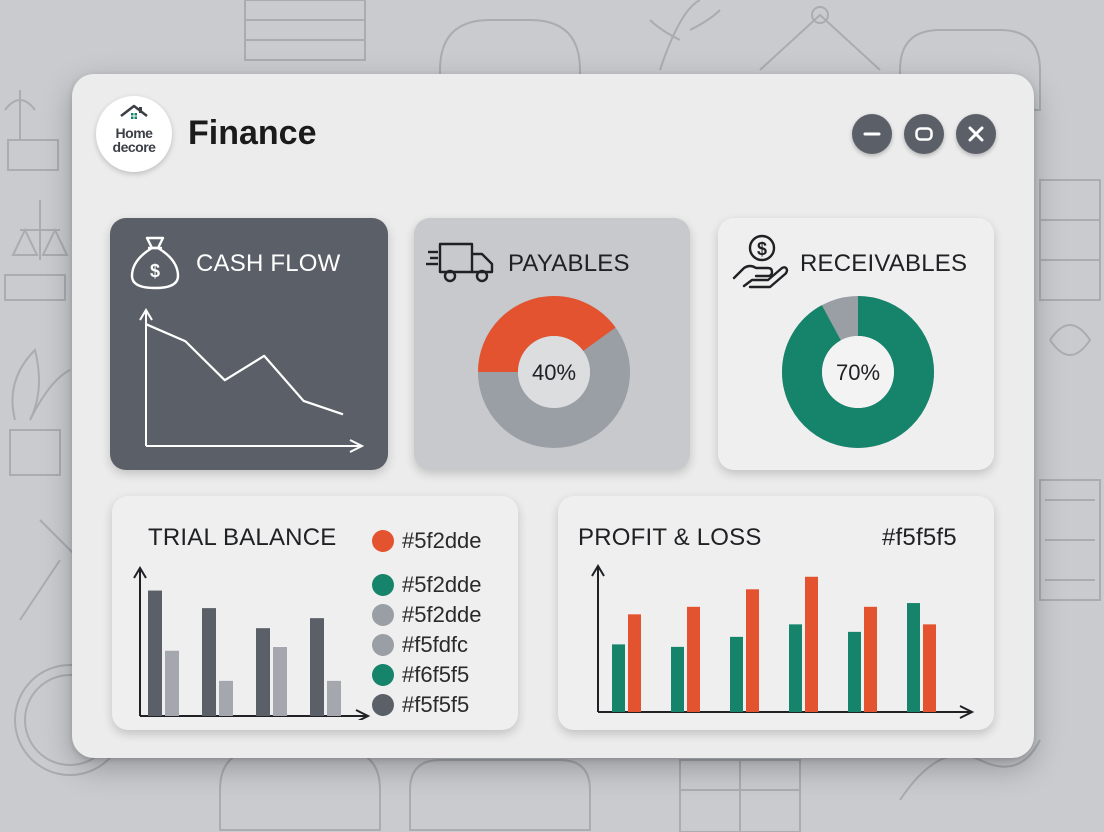 The height and width of the screenshot is (832, 1104). I want to click on app-logo: Home decore, so click(134, 134).